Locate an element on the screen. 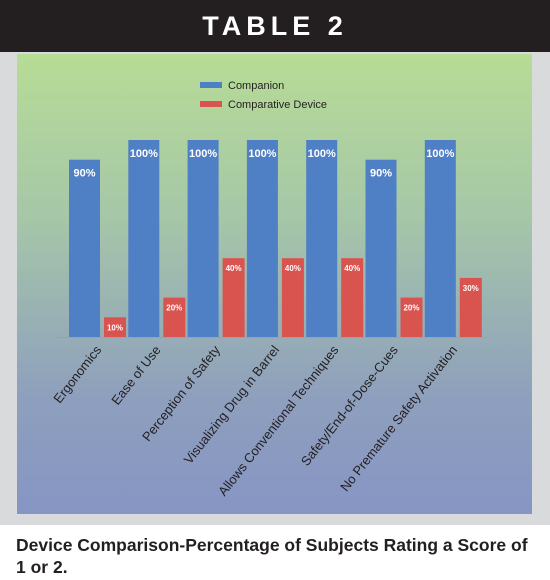 The height and width of the screenshot is (580, 550). category-label: No Premature Safety Activation is located at coordinates (398, 419).